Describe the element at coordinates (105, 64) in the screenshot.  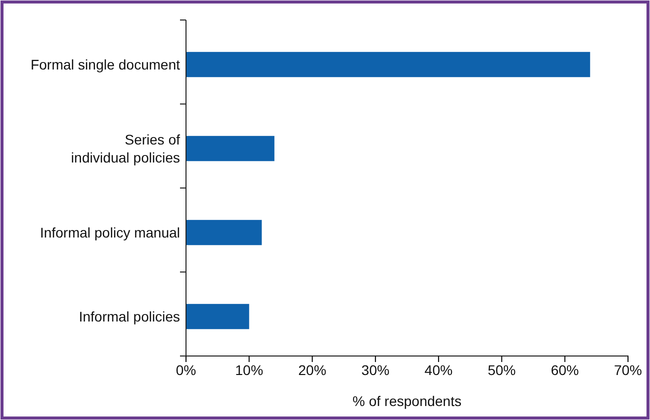
I see `y-tick-label: Formal single document` at that location.